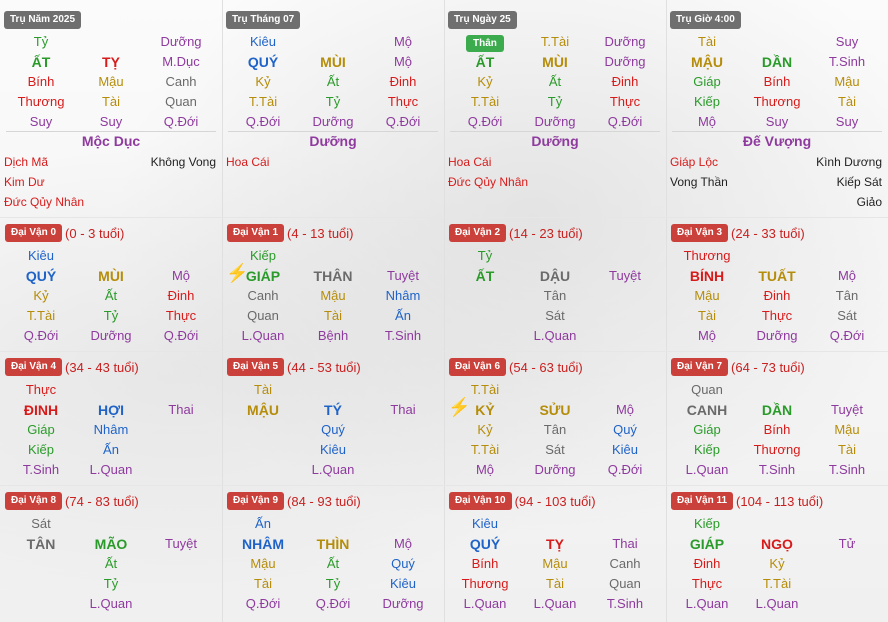  Describe the element at coordinates (332, 162) in the screenshot. I see `special-stars-list: Hoa Cái` at that location.